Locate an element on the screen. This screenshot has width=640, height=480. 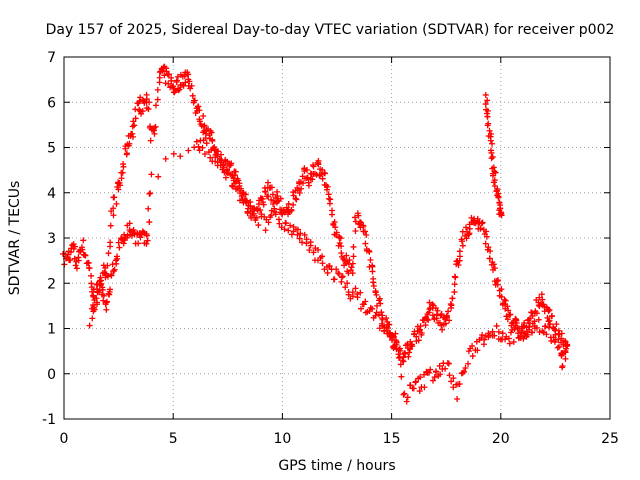
x-tick-label: 15 is located at coordinates (392, 439).